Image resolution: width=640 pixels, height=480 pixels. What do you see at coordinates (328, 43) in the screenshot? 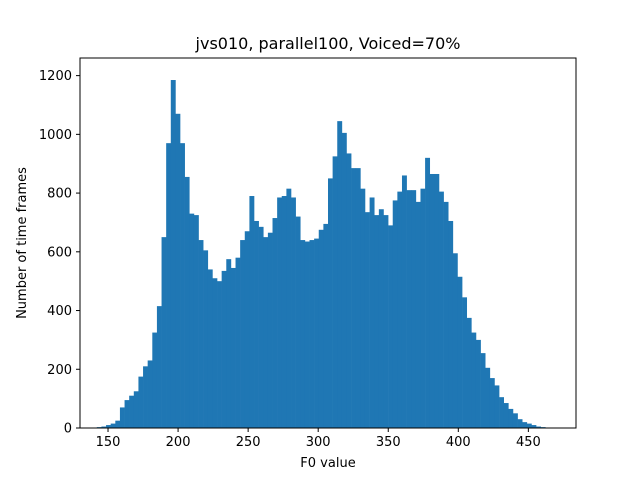
I see `chart-title: jvs010, parallel100, Voiced=70%` at bounding box center [328, 43].